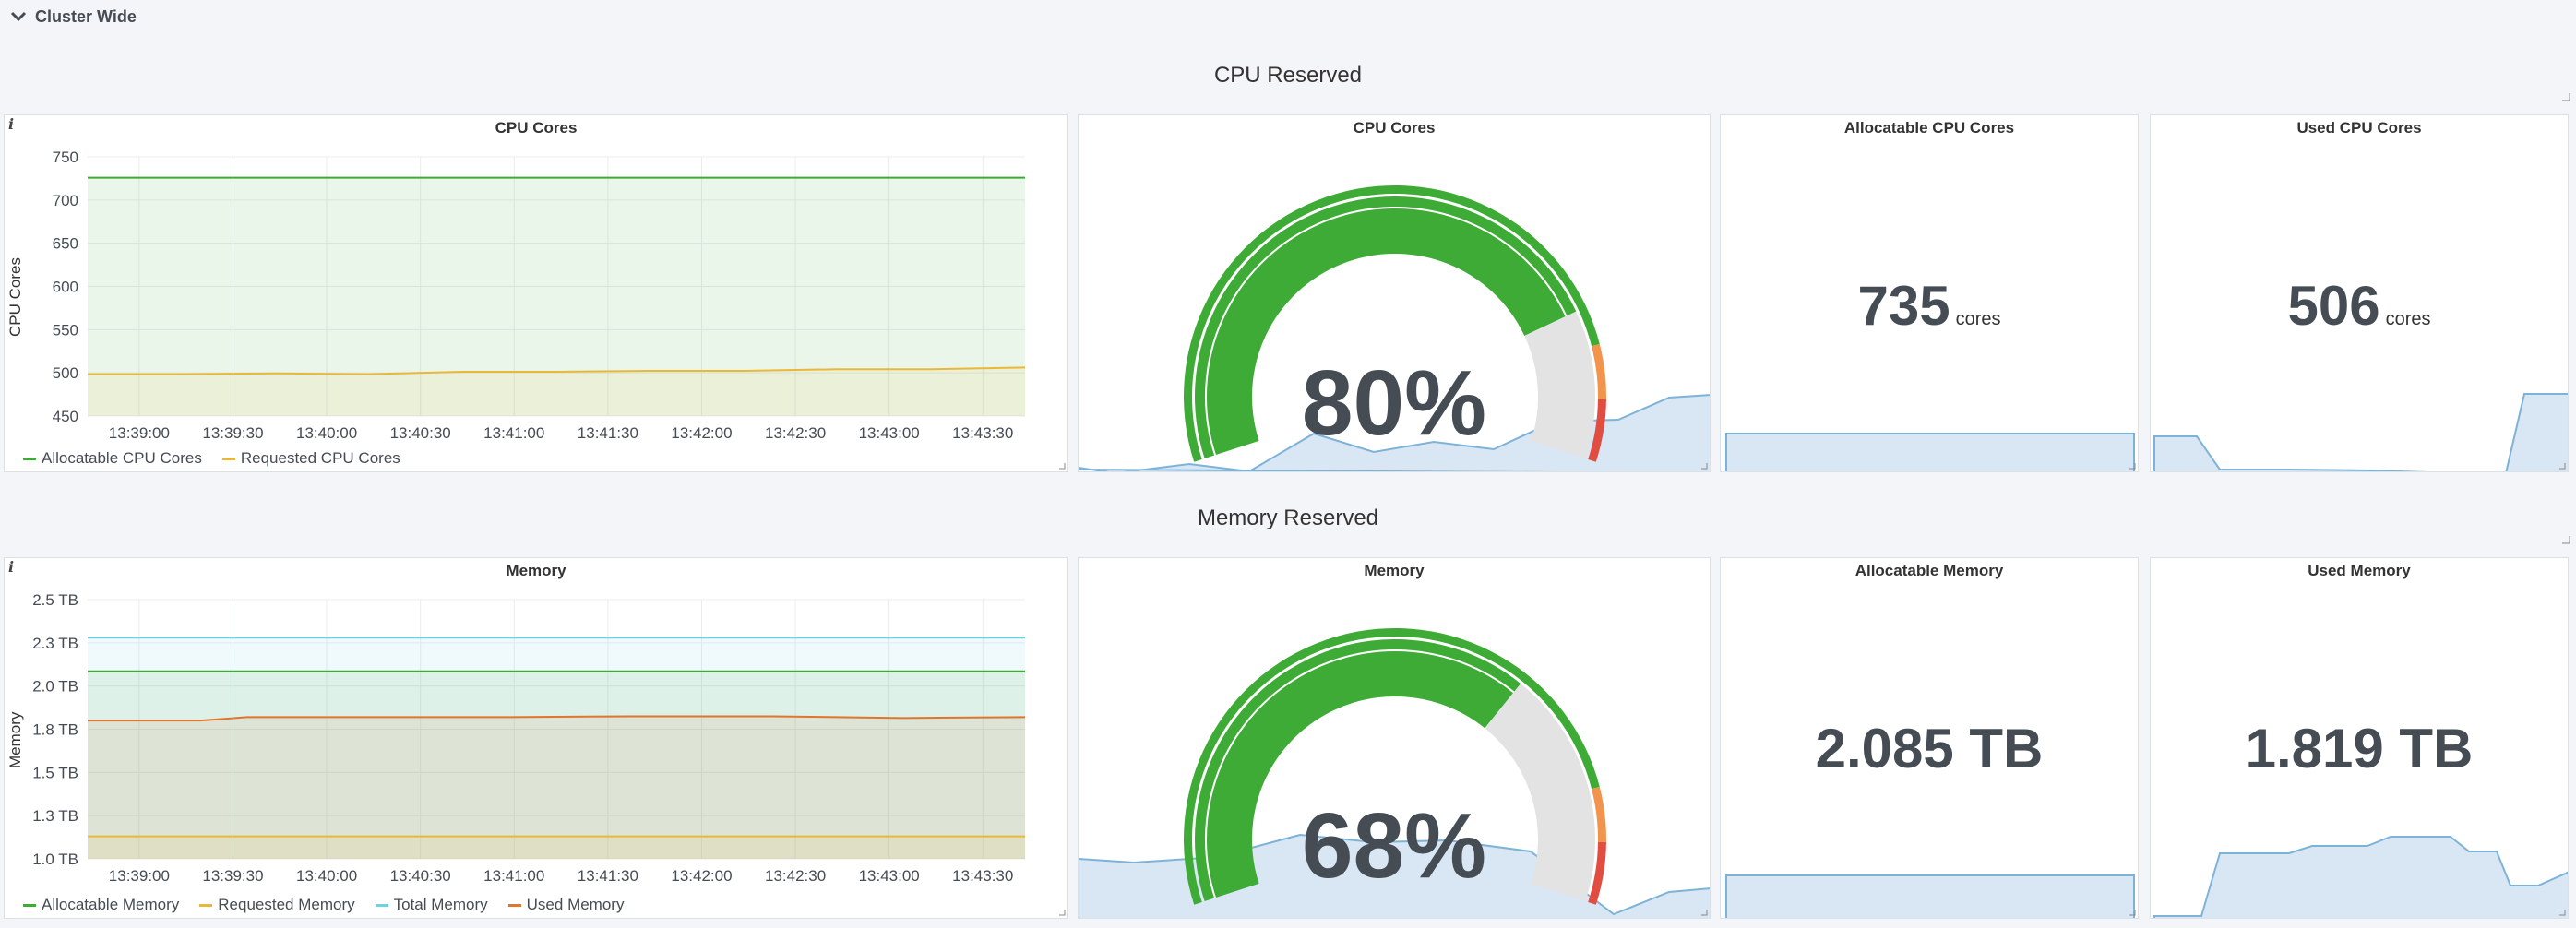 The image size is (2576, 928). I want to click on x-tick-label: 13:40:00, so click(326, 433).